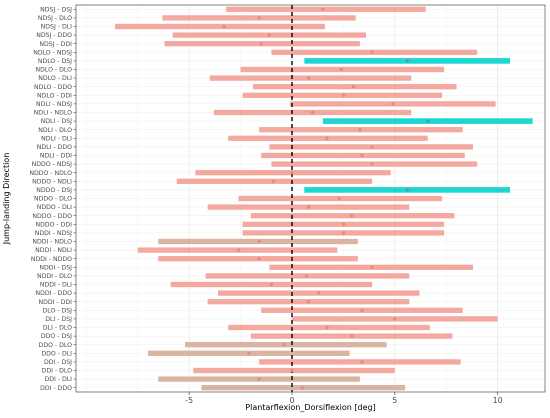 Image resolution: width=550 pixels, height=418 pixels. I want to click on y-tick-label: DDO - DLI, so click(56, 353).